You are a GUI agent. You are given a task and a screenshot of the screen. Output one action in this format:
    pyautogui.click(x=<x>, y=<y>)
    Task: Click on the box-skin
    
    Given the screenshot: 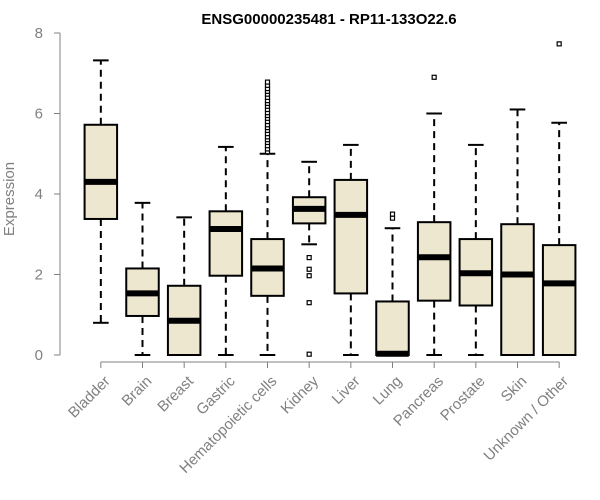 What is the action you would take?
    pyautogui.click(x=517, y=232)
    